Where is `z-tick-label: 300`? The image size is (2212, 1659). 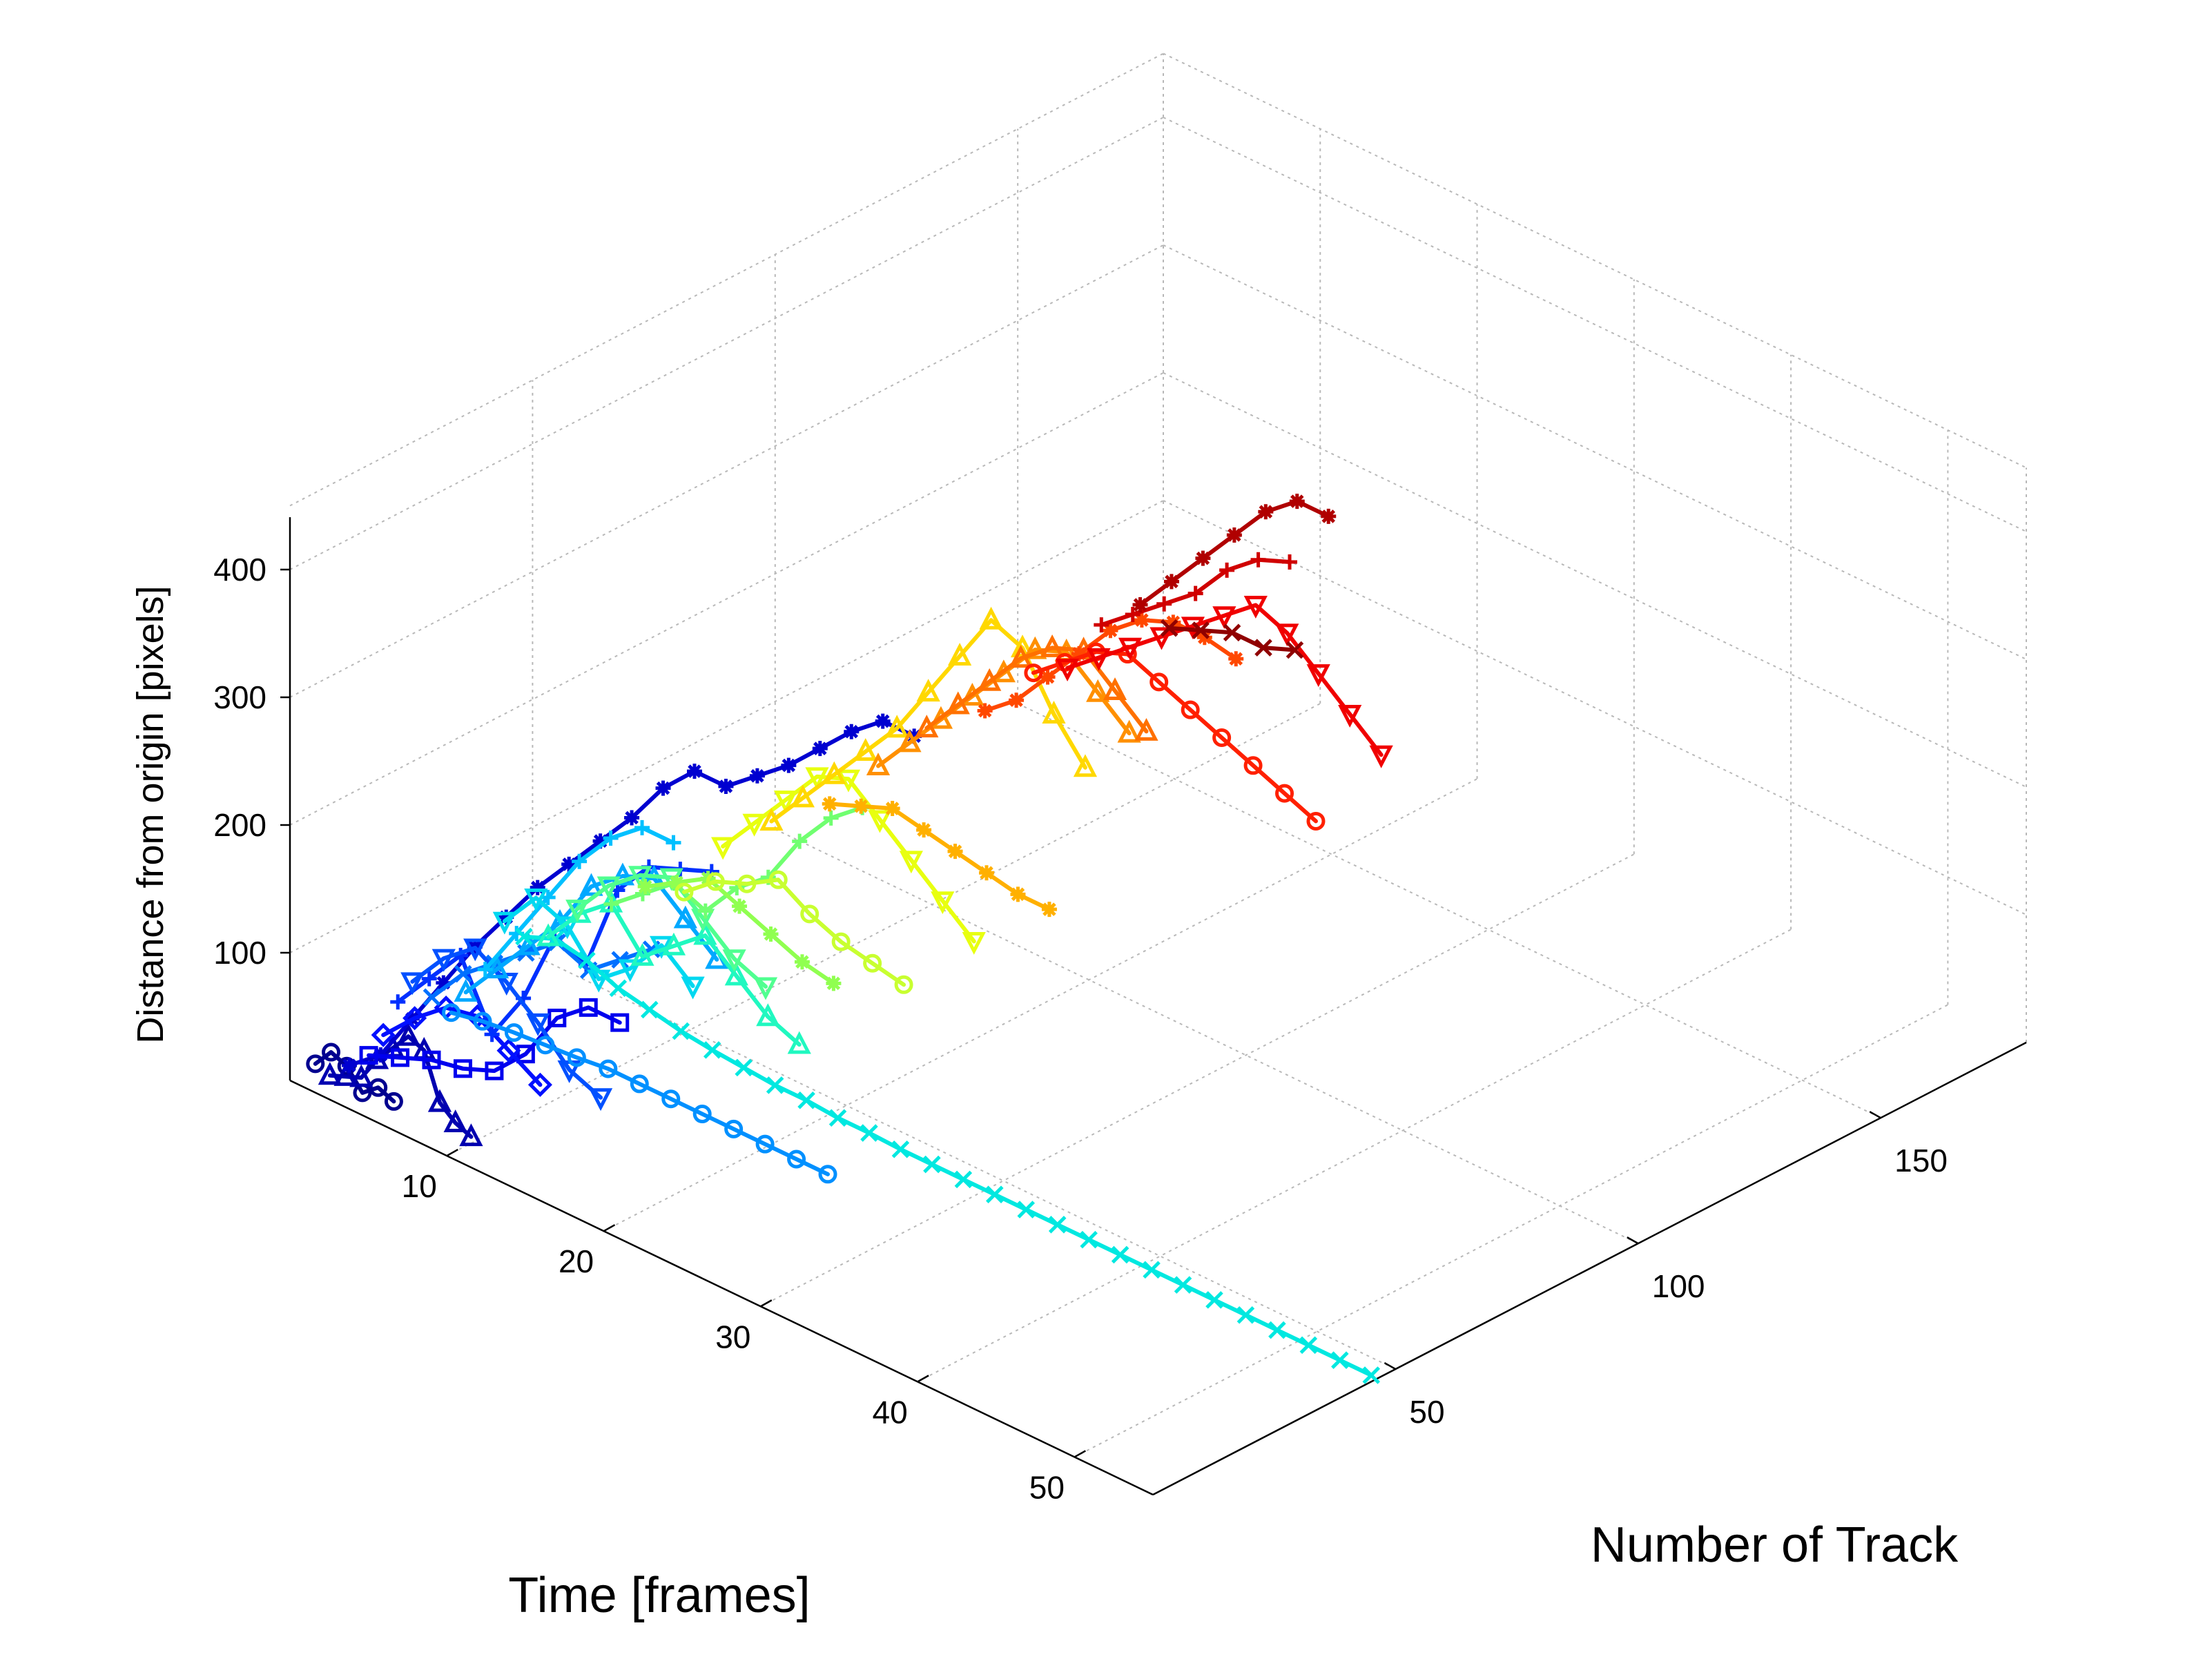
z-tick-label: 300 is located at coordinates (239, 697).